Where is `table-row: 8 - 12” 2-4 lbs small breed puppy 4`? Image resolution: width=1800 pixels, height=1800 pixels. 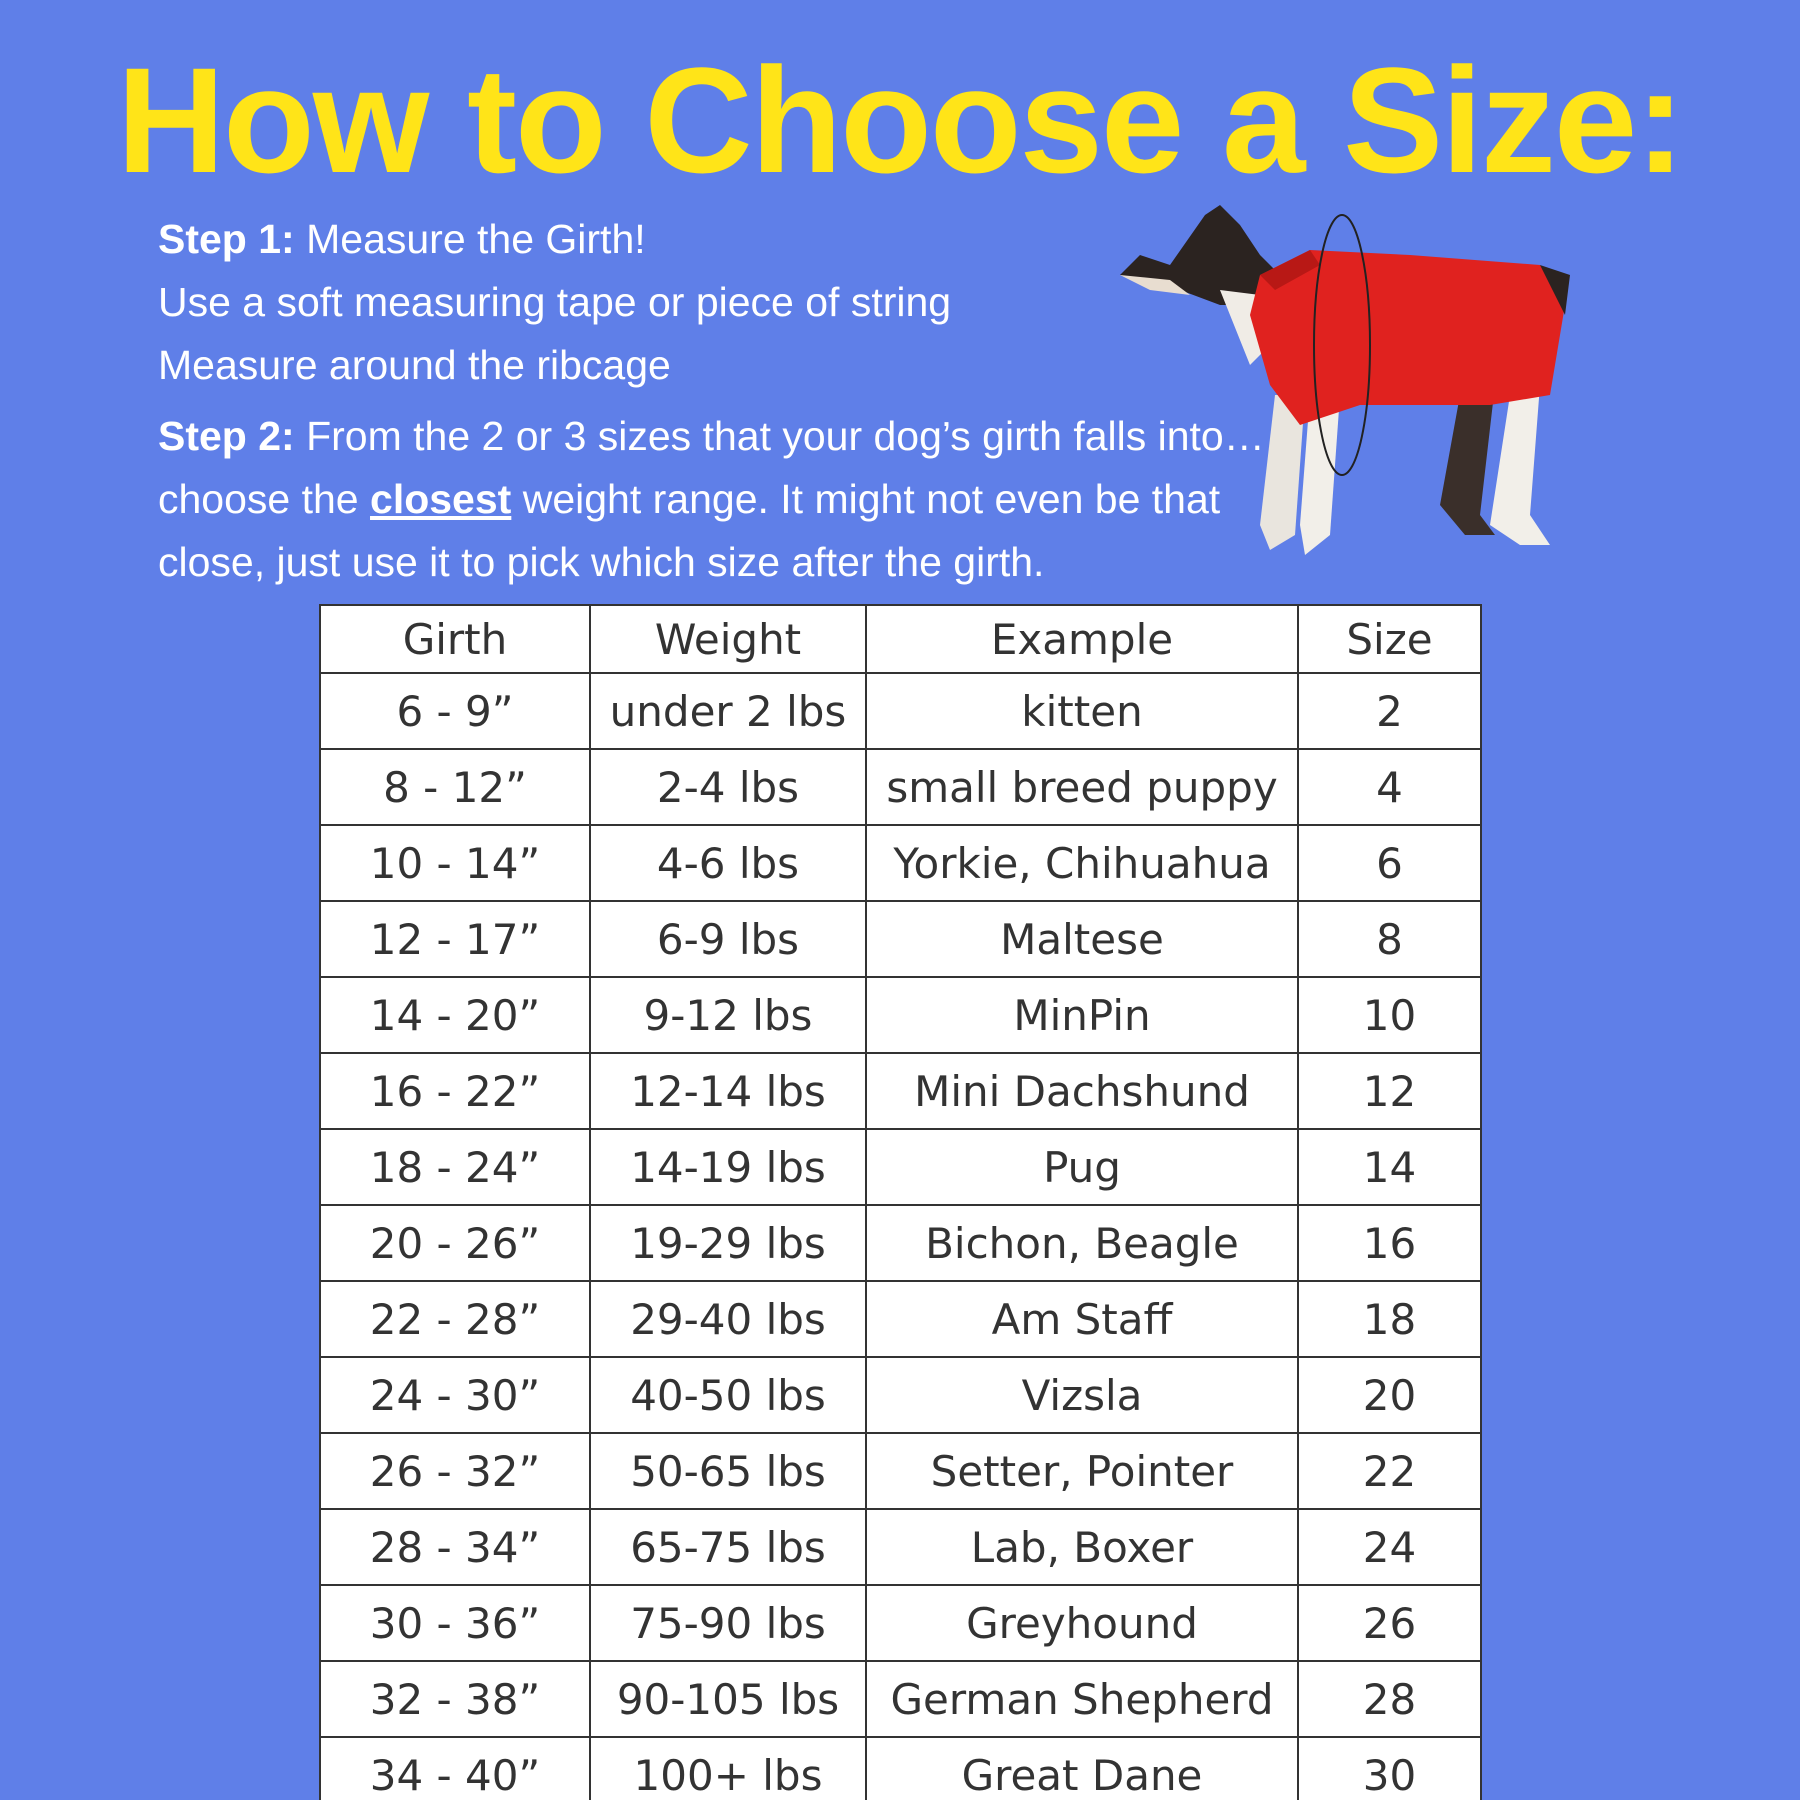 table-row: 8 - 12” 2-4 lbs small breed puppy 4 is located at coordinates (900, 787).